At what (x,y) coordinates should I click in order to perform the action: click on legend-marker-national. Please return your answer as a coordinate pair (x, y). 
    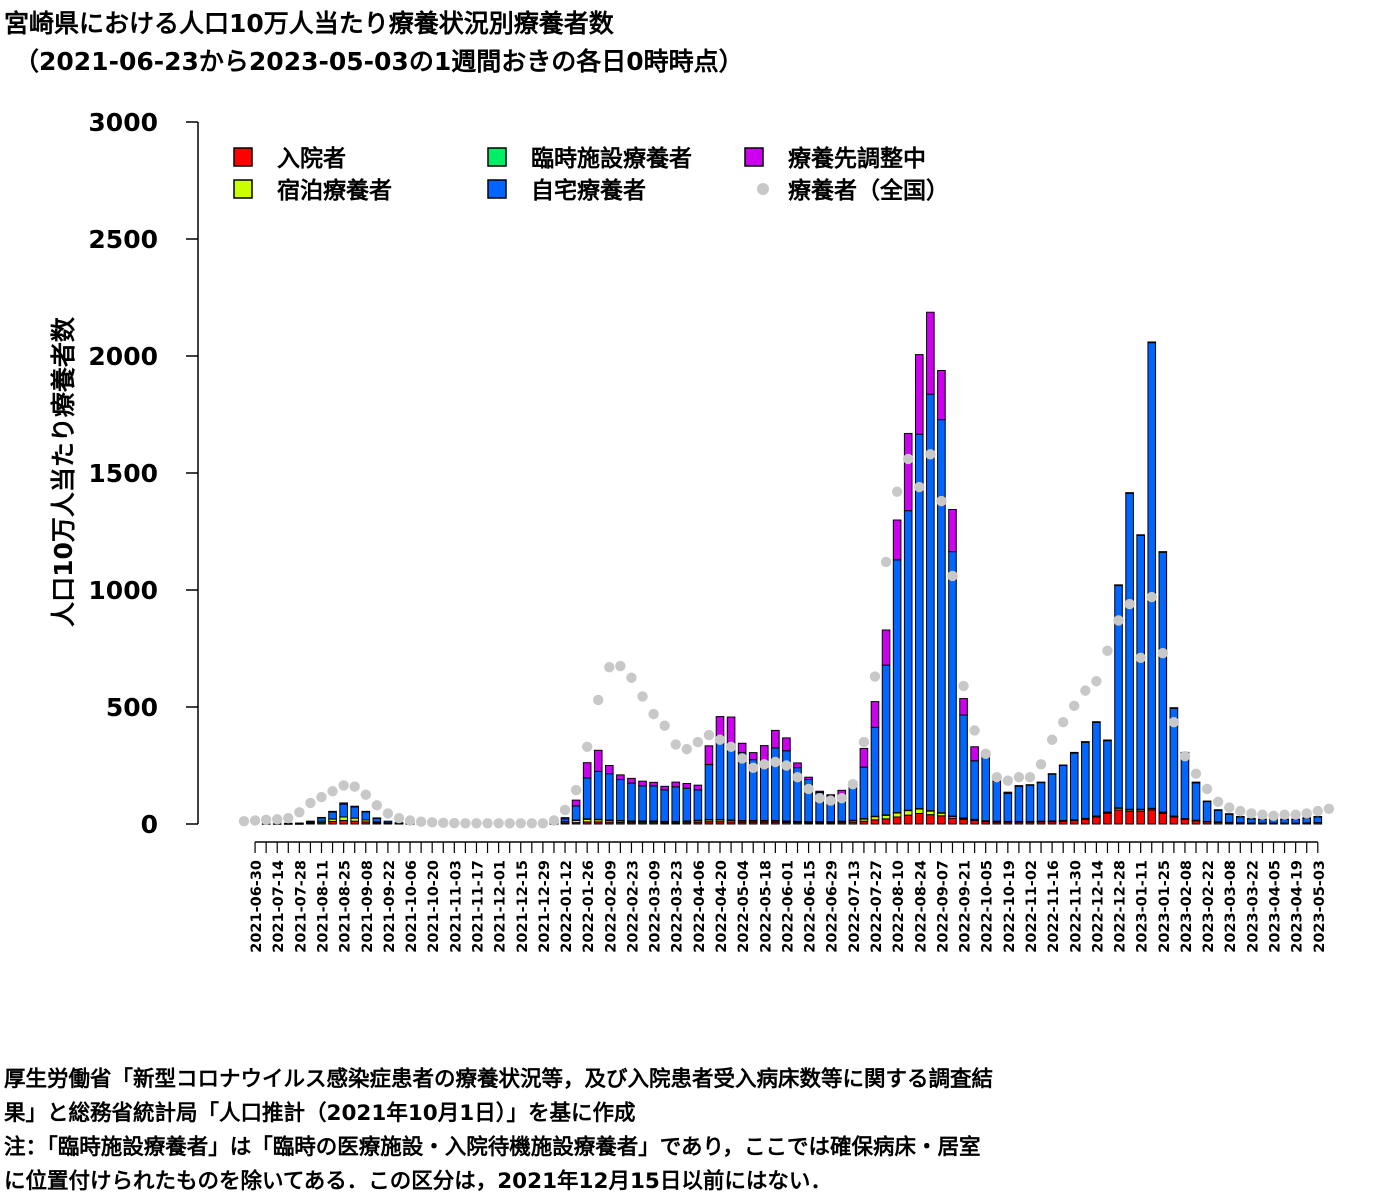
    Looking at the image, I should click on (763, 189).